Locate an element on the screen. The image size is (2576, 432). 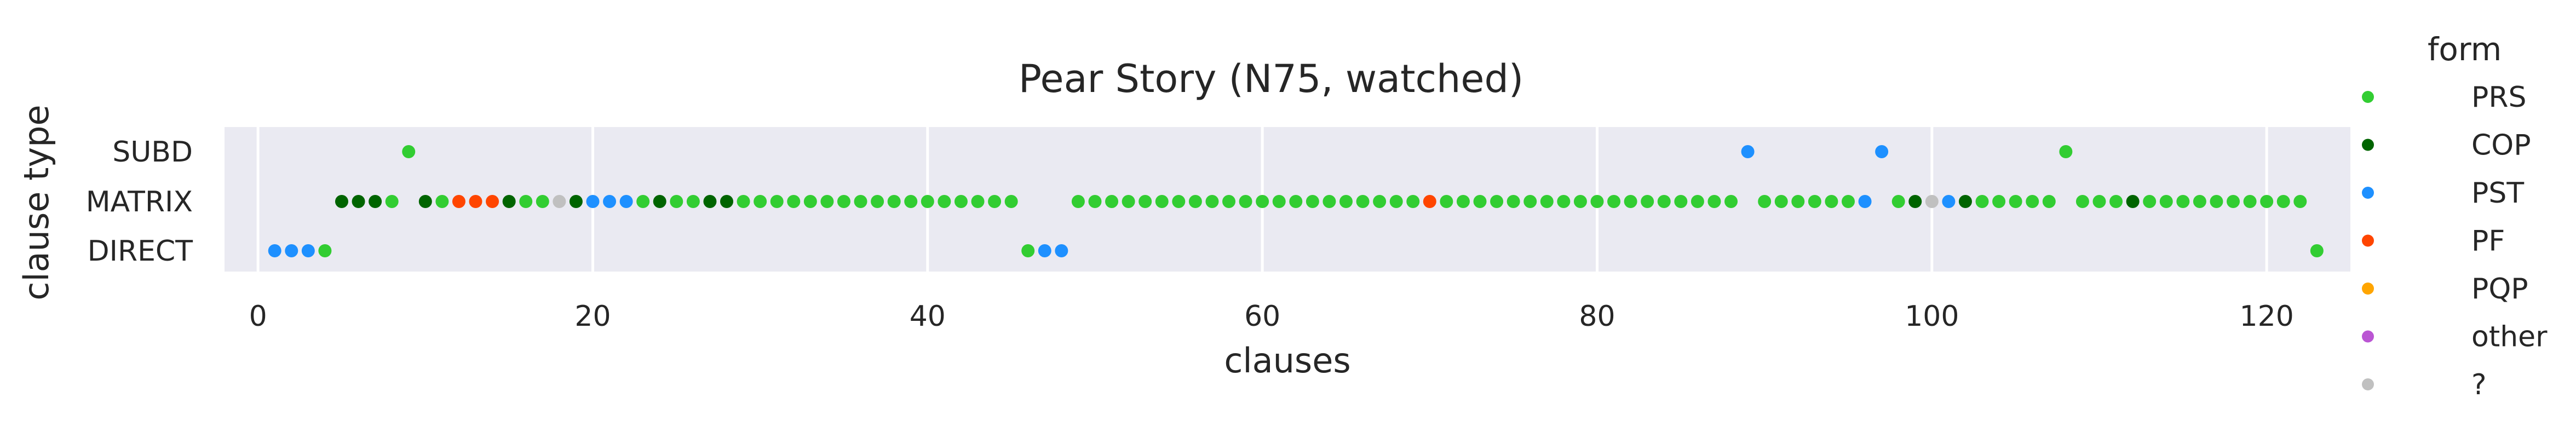
y-tick-label: SUBD is located at coordinates (152, 152).